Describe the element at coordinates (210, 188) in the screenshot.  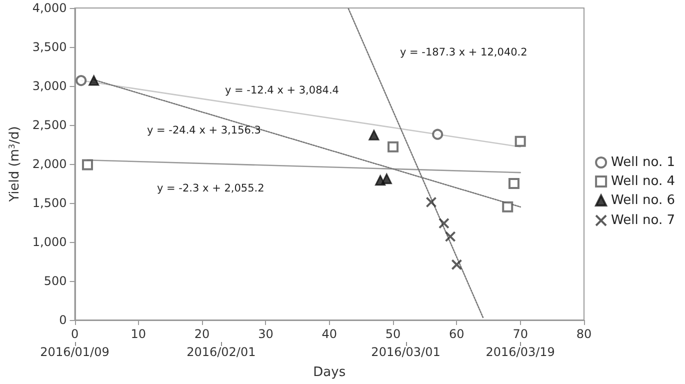
I see `annotation: y = -2.3 x + 2,055.2` at that location.